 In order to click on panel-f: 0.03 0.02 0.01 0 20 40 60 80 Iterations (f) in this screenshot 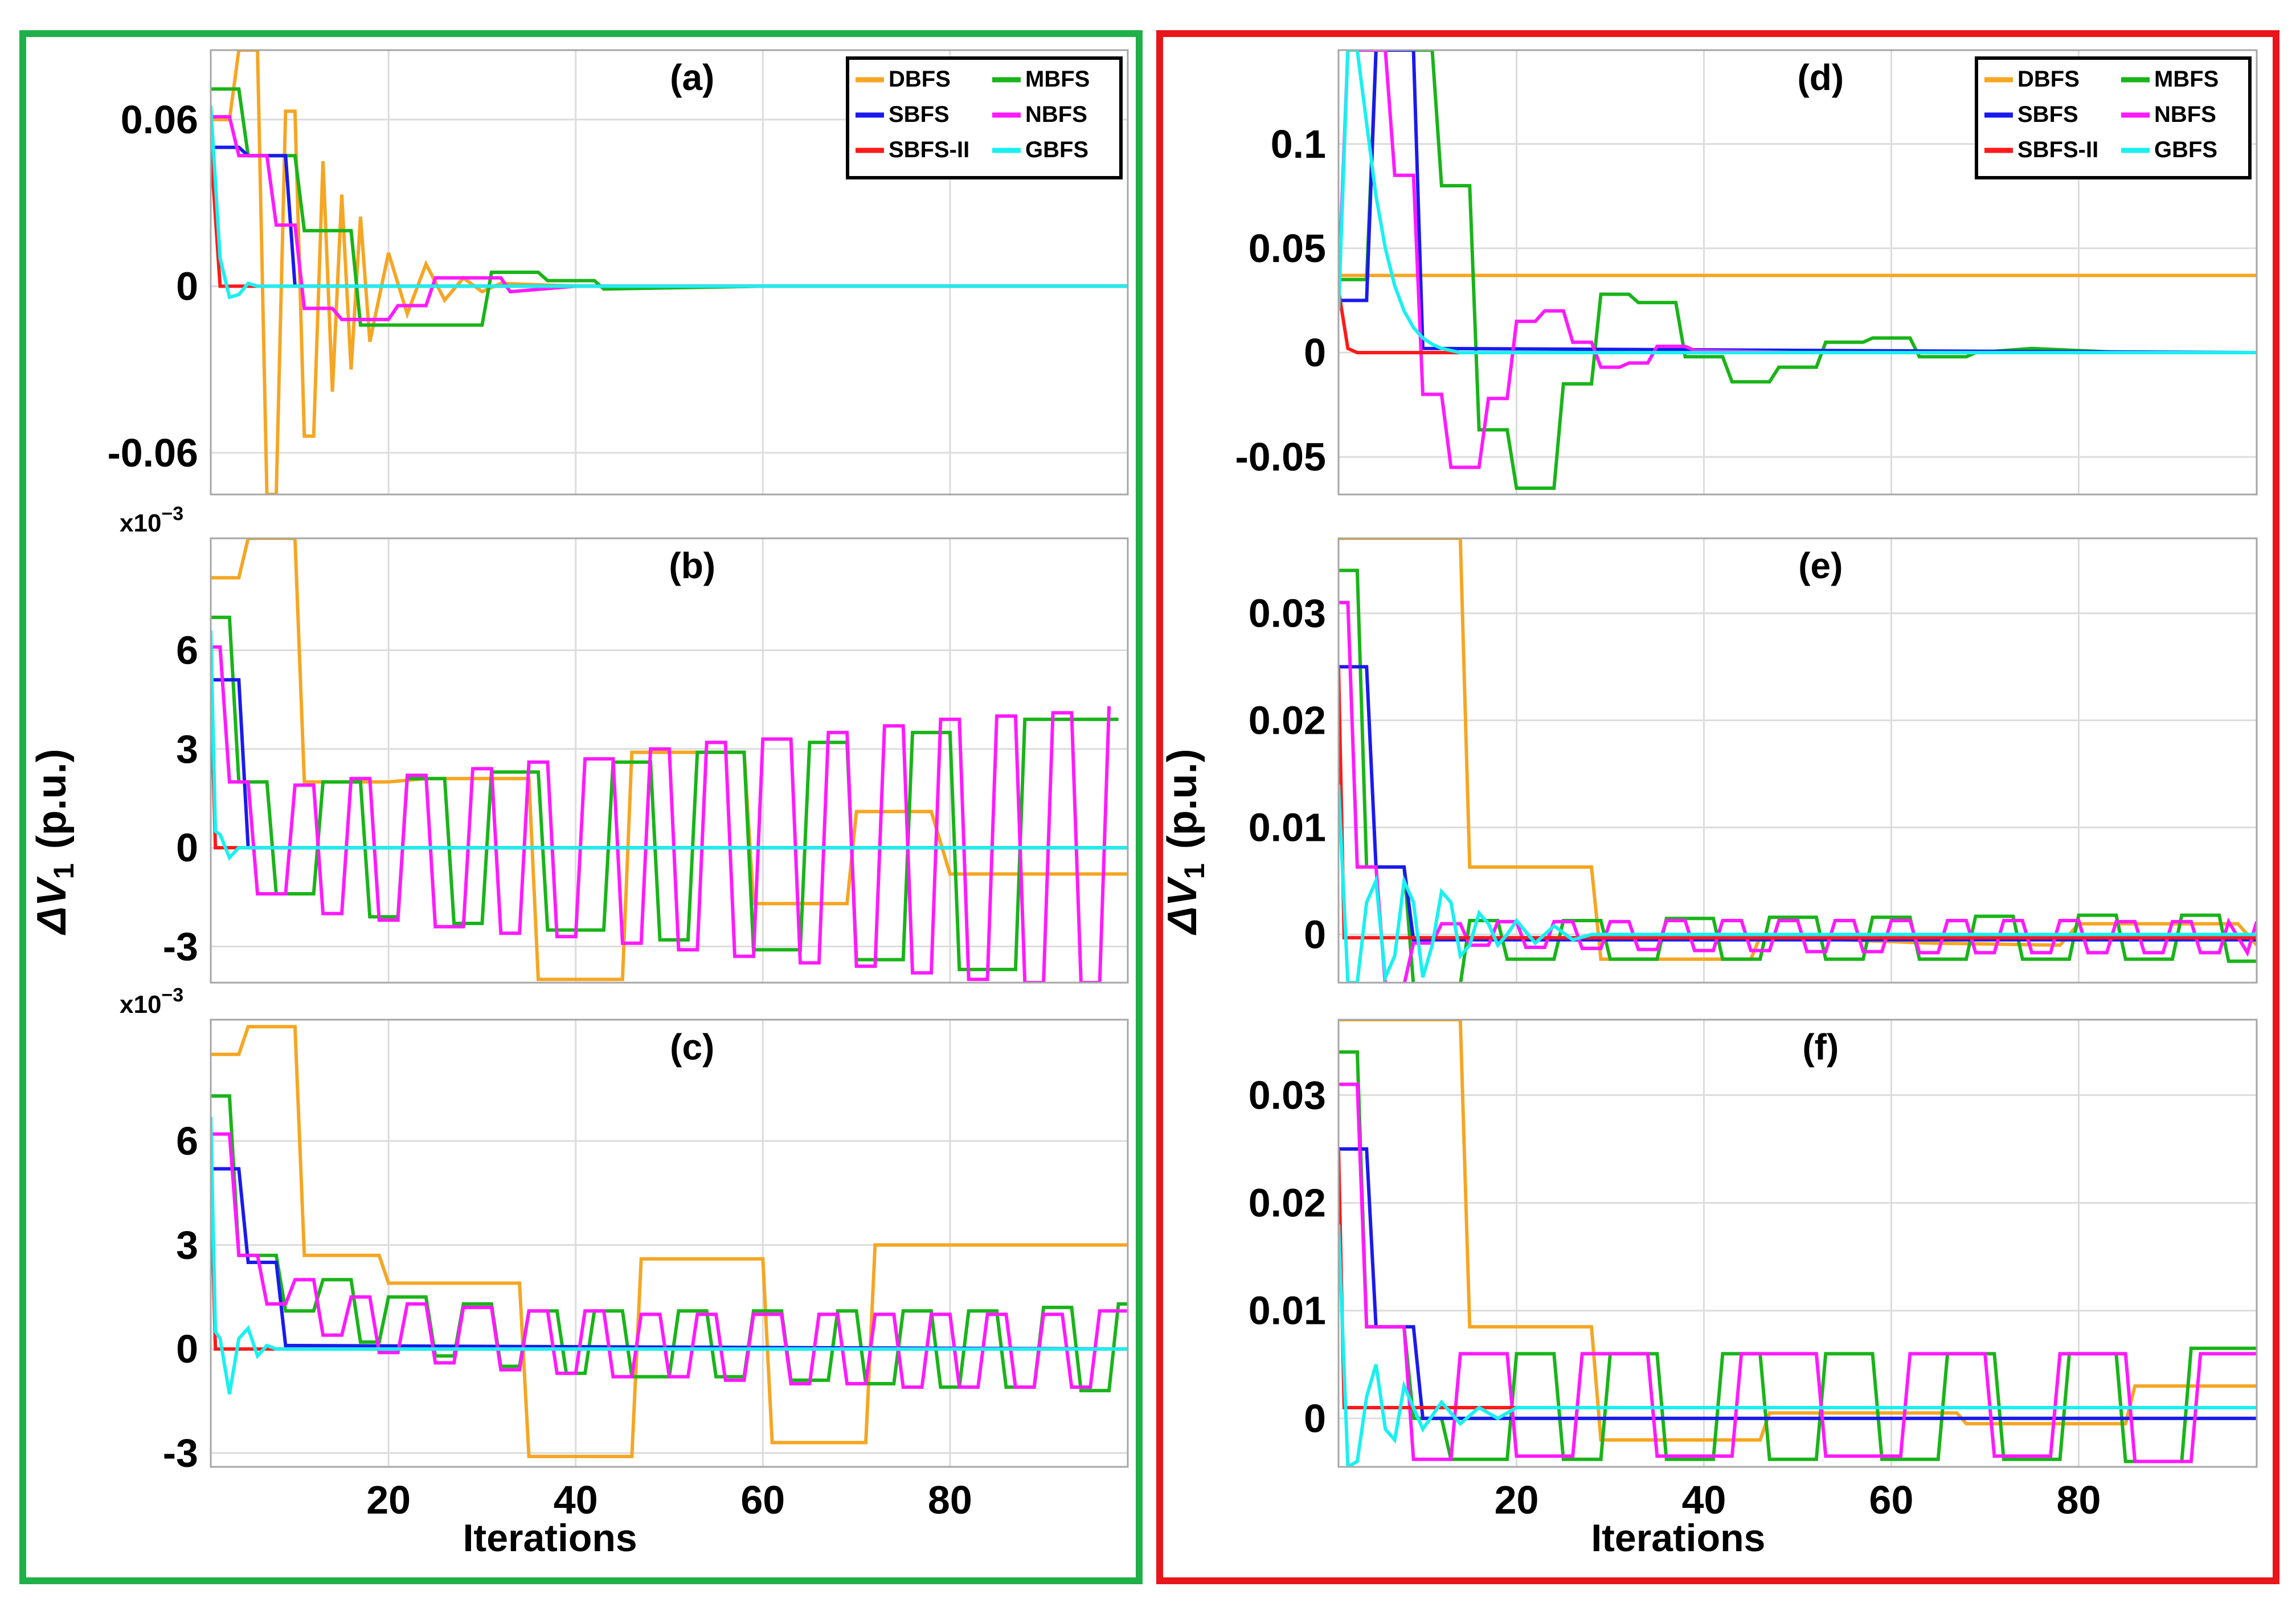, I will do `click(1753, 1289)`.